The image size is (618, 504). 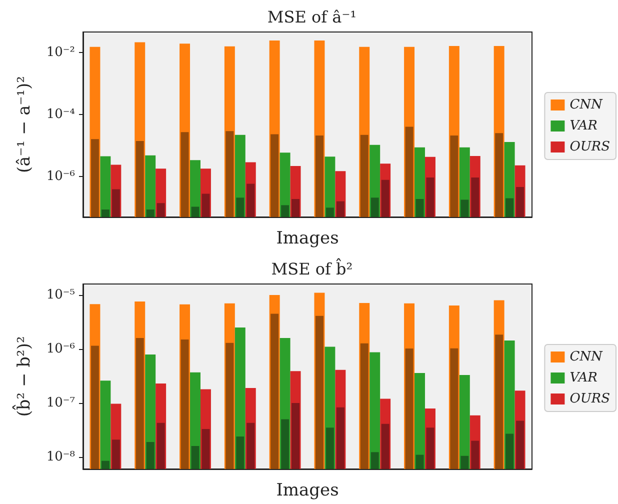 I want to click on y-tick-label: 10⁻², so click(x=60, y=52).